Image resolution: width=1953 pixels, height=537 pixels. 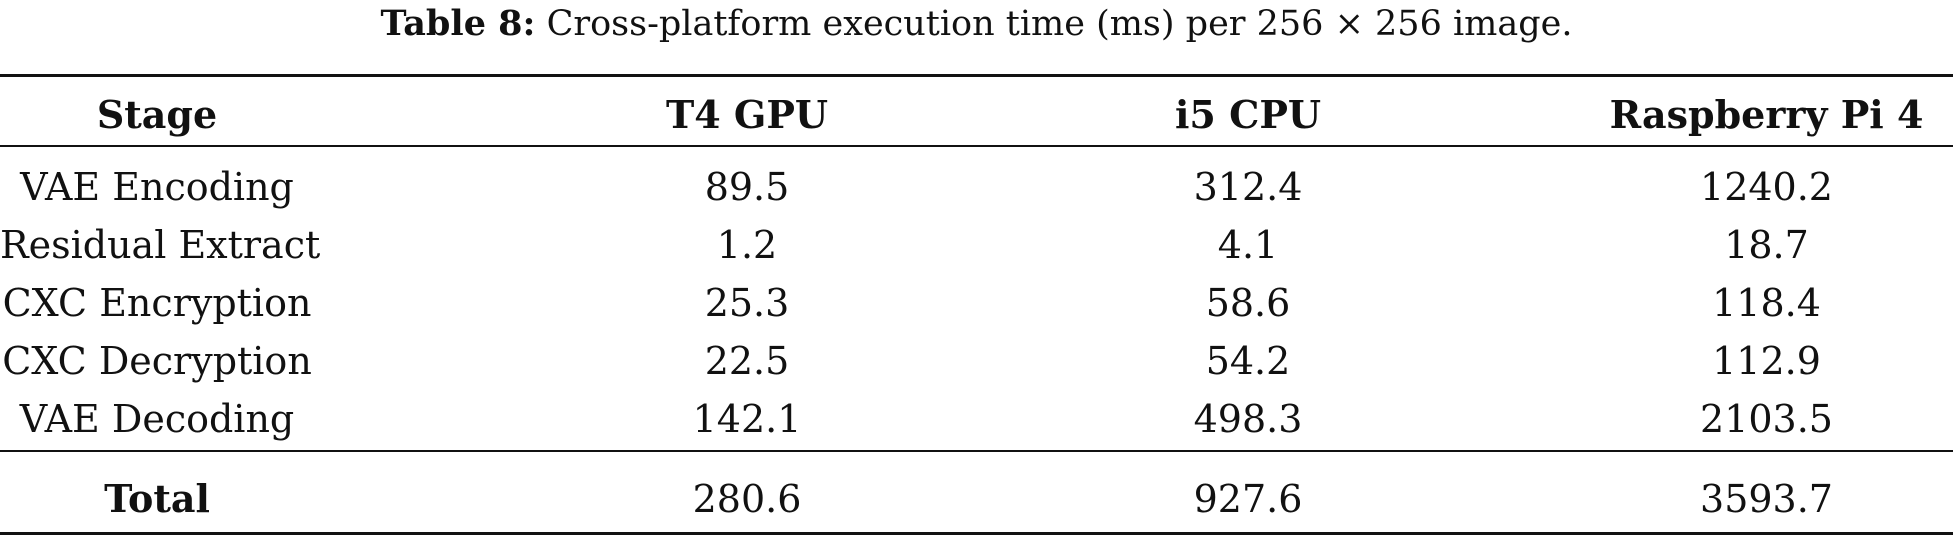 What do you see at coordinates (747, 187) in the screenshot?
I see `t4-gpu-cell: 89.5` at bounding box center [747, 187].